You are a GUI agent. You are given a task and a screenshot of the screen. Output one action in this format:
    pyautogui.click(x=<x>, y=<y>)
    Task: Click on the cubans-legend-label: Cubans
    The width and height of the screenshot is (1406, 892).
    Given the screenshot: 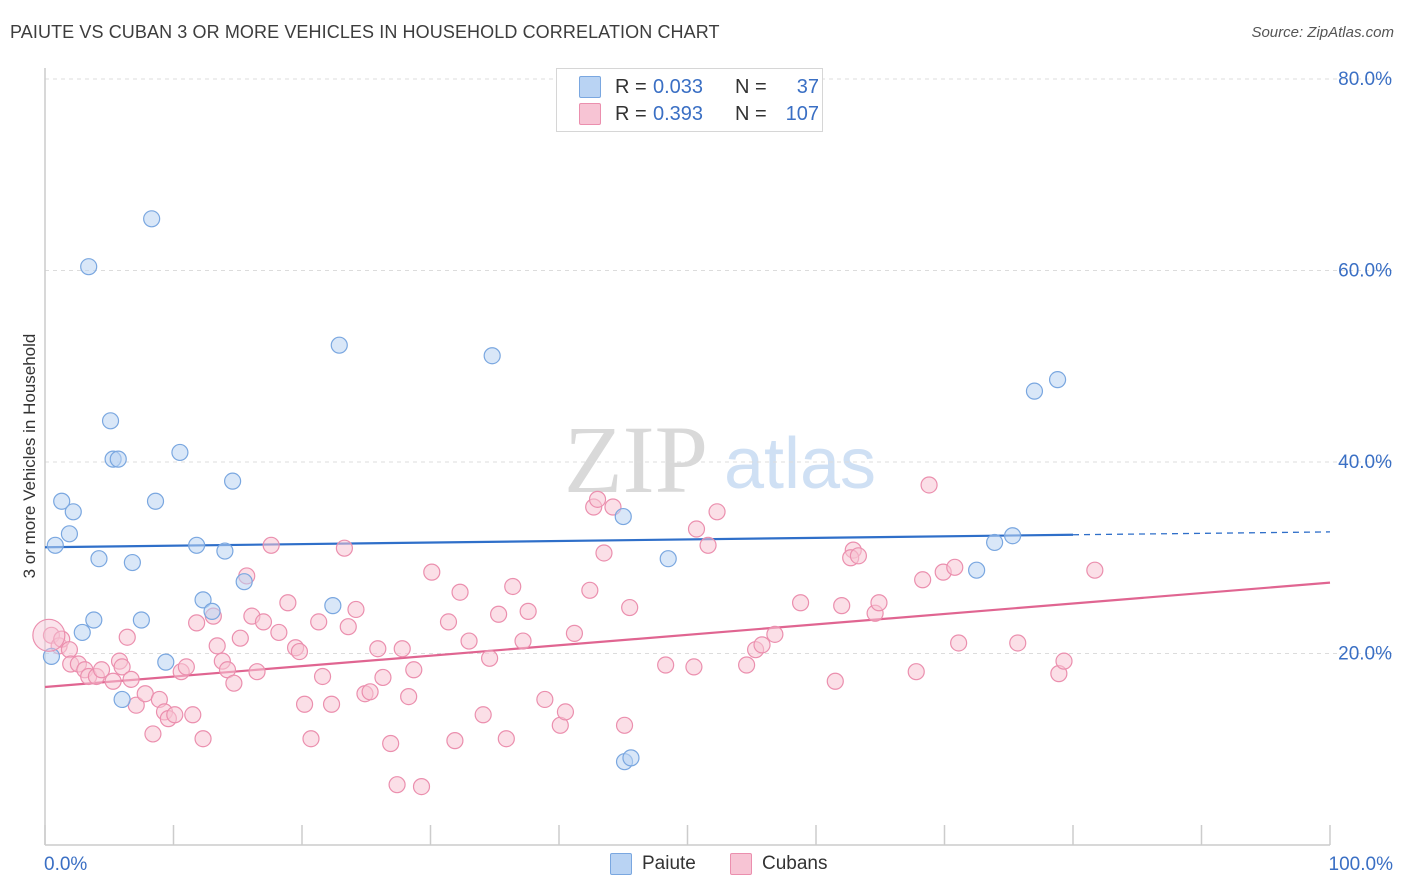 What is the action you would take?
    pyautogui.click(x=795, y=863)
    